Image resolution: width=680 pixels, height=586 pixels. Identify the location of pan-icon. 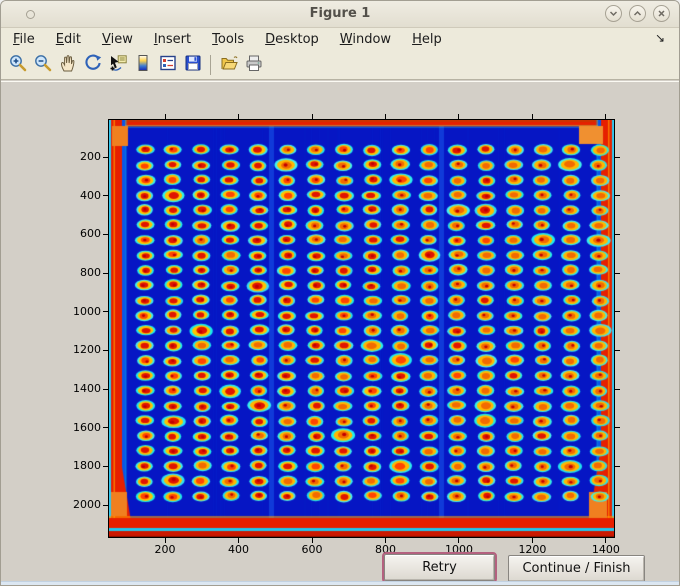
(68, 64).